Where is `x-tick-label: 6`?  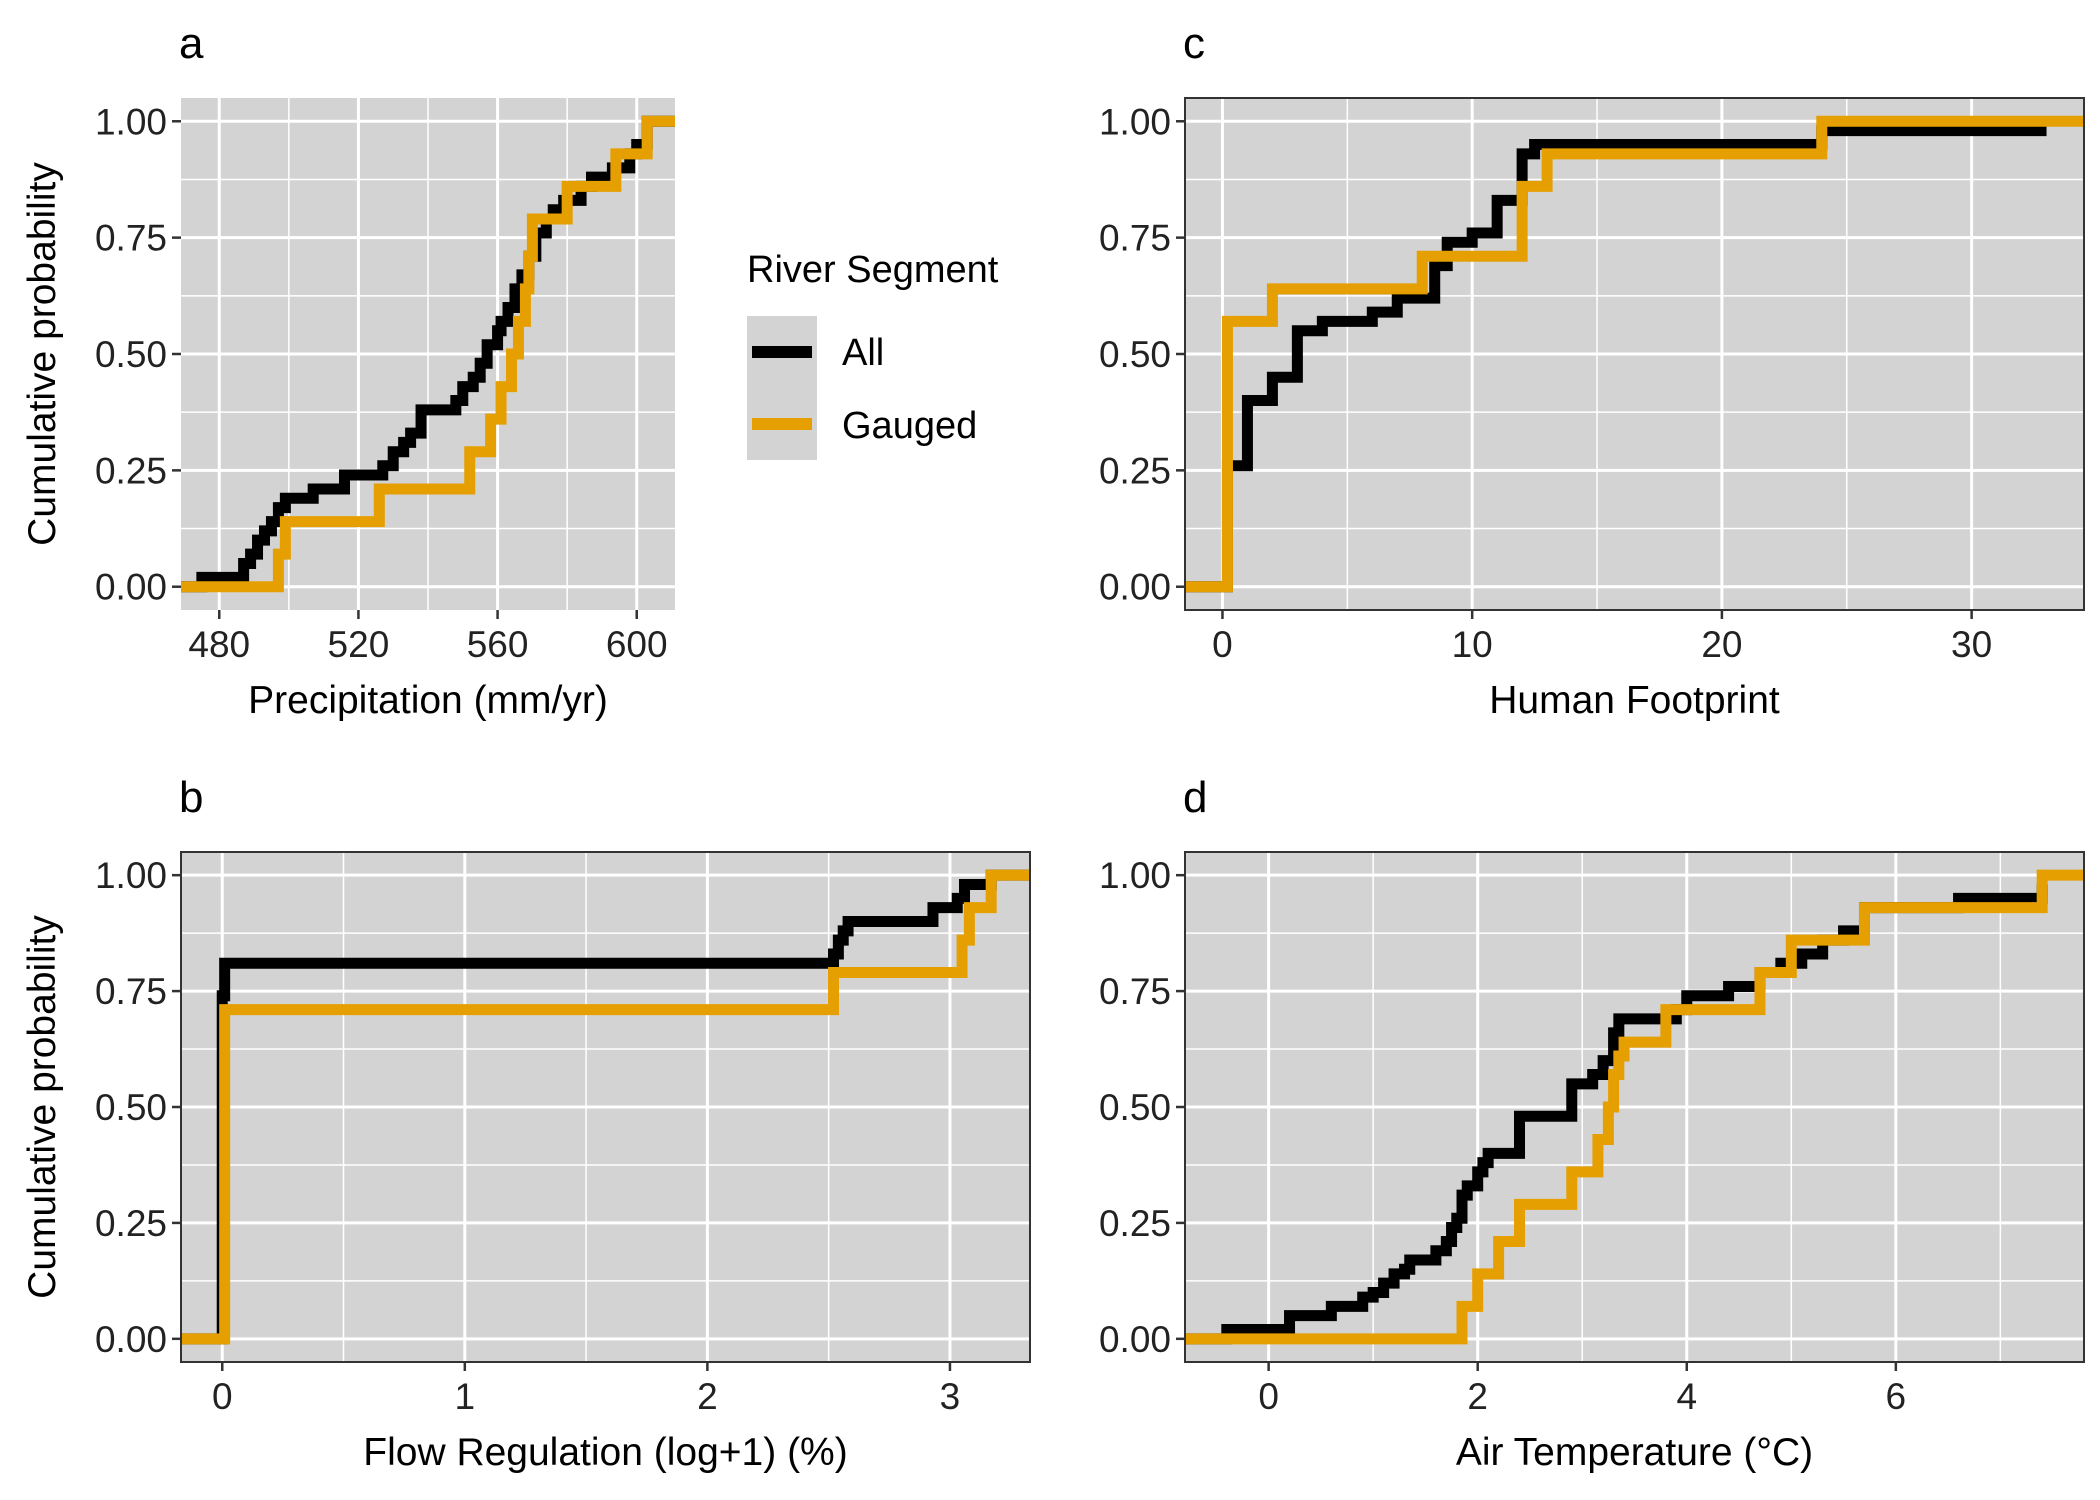
x-tick-label: 6 is located at coordinates (1896, 1396).